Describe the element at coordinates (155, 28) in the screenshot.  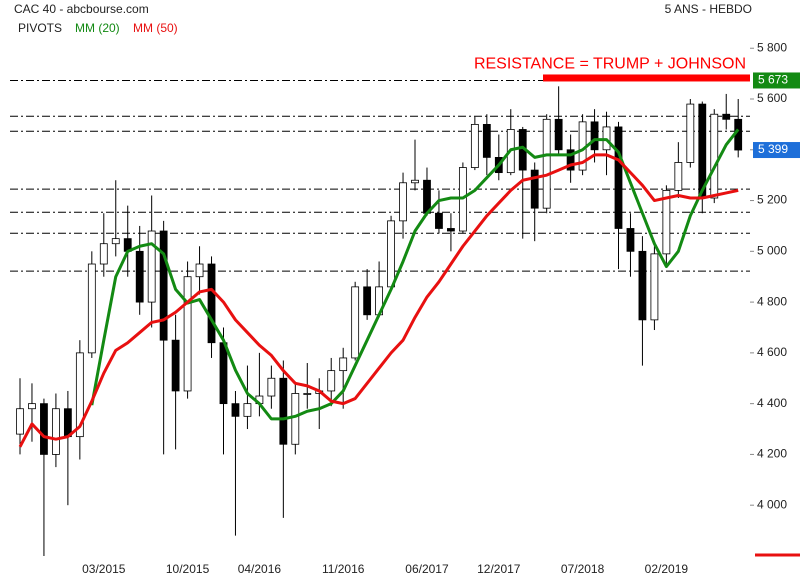
I see `legend-entry: MM (50)` at that location.